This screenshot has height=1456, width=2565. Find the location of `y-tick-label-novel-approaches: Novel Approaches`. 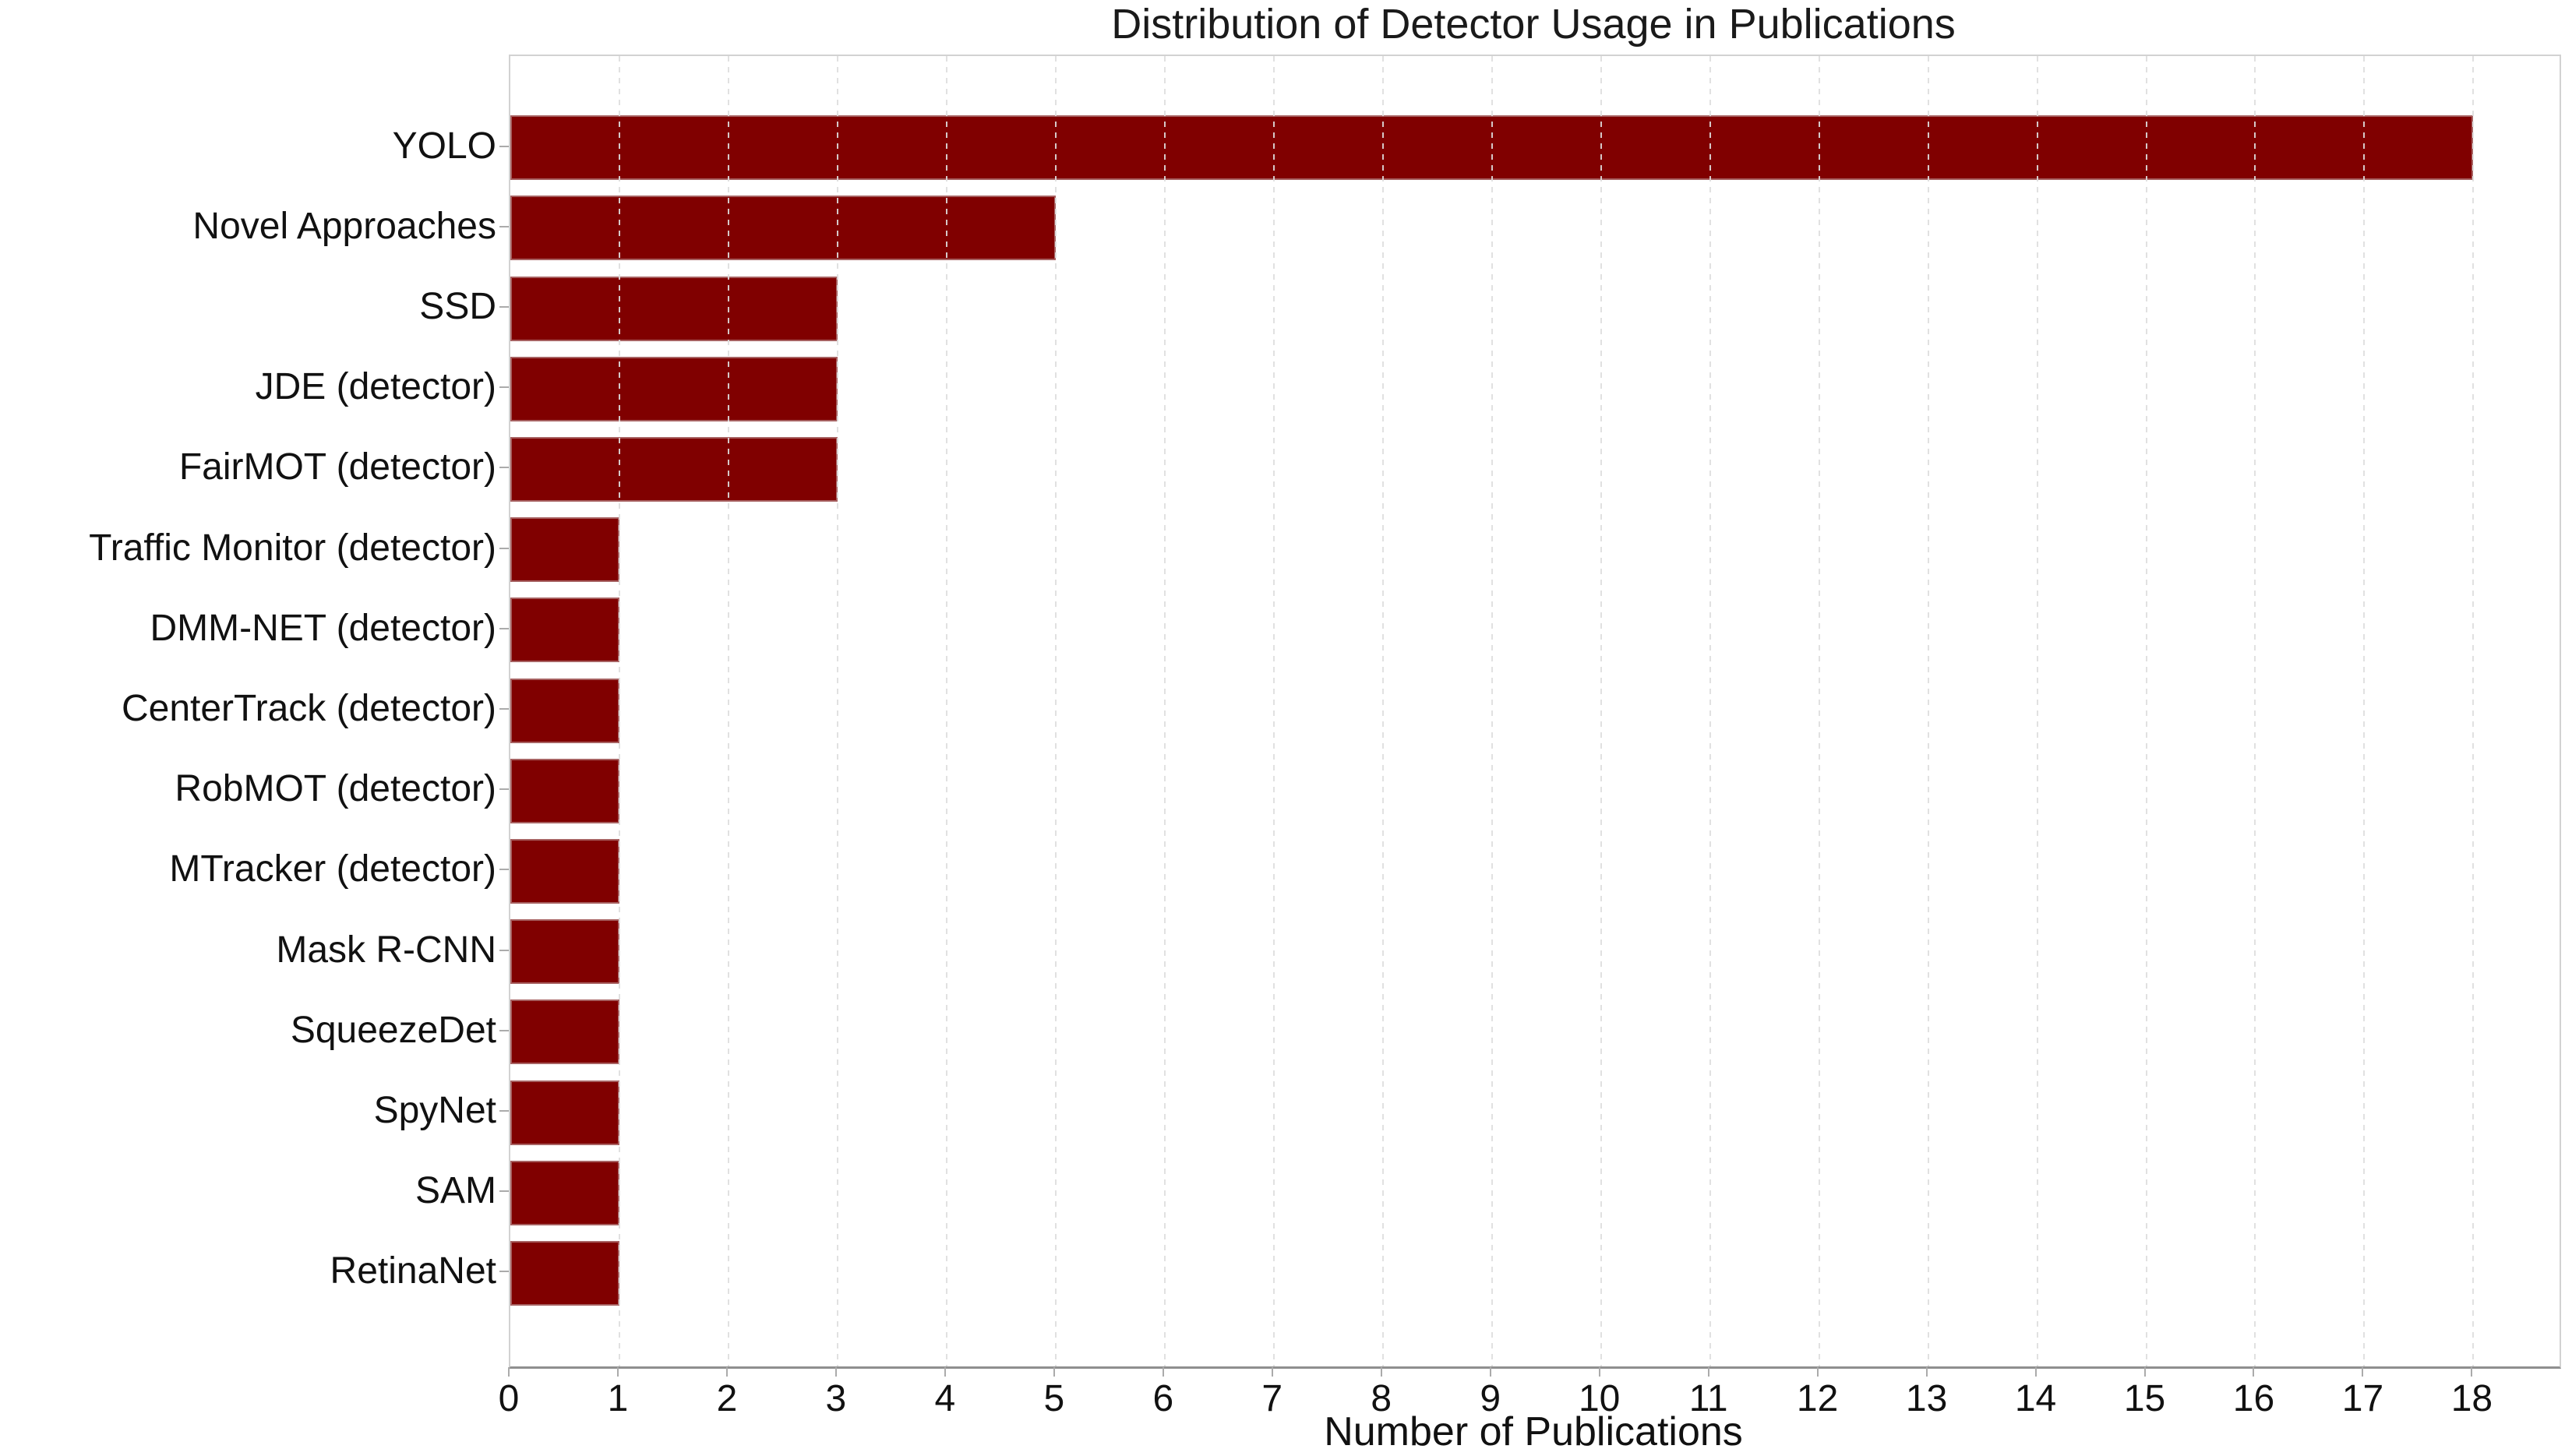

y-tick-label-novel-approaches: Novel Approaches is located at coordinates (344, 226).